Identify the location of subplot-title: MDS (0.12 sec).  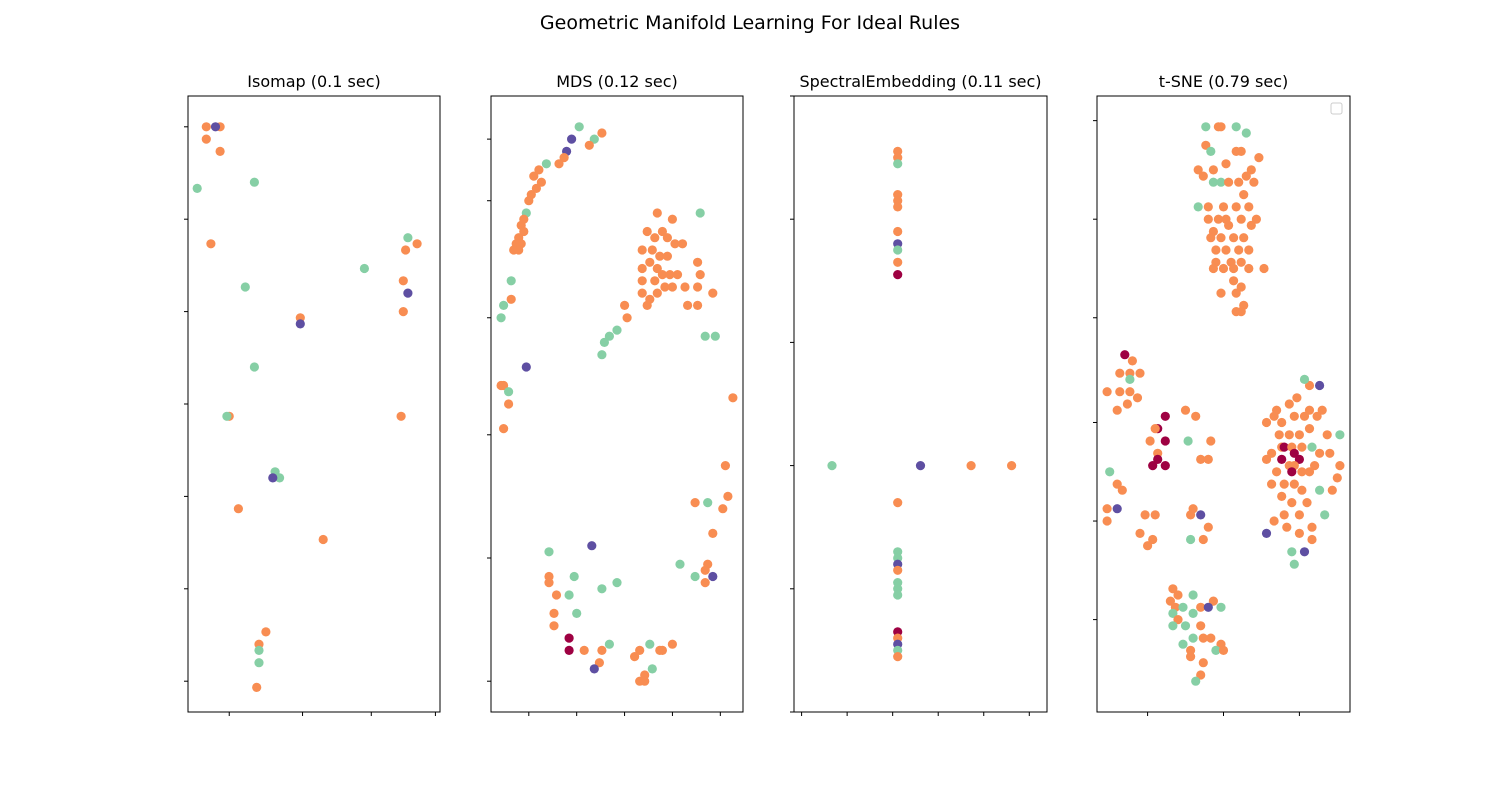
(617, 81).